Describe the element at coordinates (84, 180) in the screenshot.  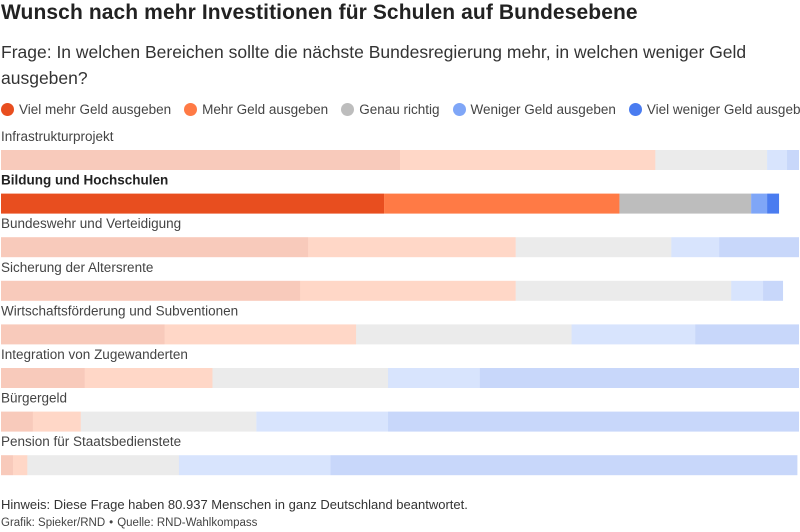
I see `category-label-1: Bildung und Hochschulen` at that location.